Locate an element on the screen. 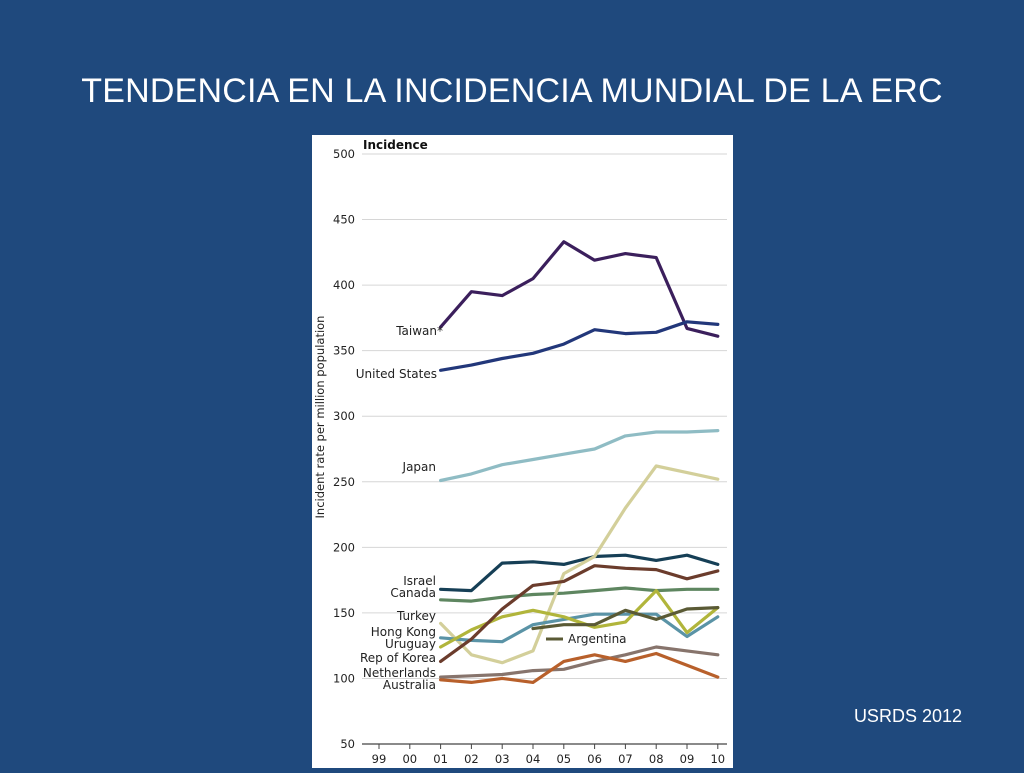 This screenshot has width=1024, height=773. x-tick-label: 07 is located at coordinates (625, 759).